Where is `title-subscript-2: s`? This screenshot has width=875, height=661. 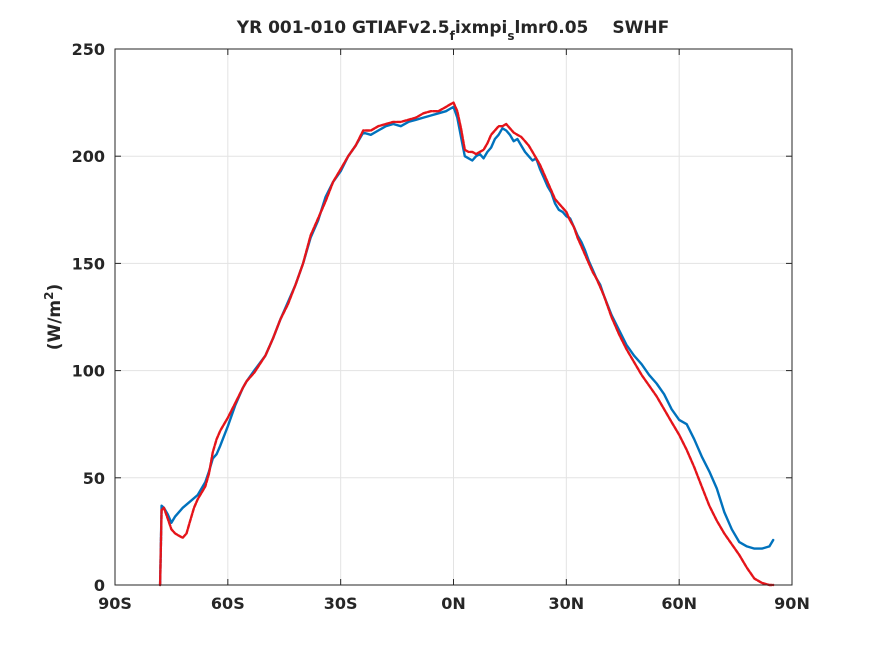 title-subscript-2: s is located at coordinates (510, 36).